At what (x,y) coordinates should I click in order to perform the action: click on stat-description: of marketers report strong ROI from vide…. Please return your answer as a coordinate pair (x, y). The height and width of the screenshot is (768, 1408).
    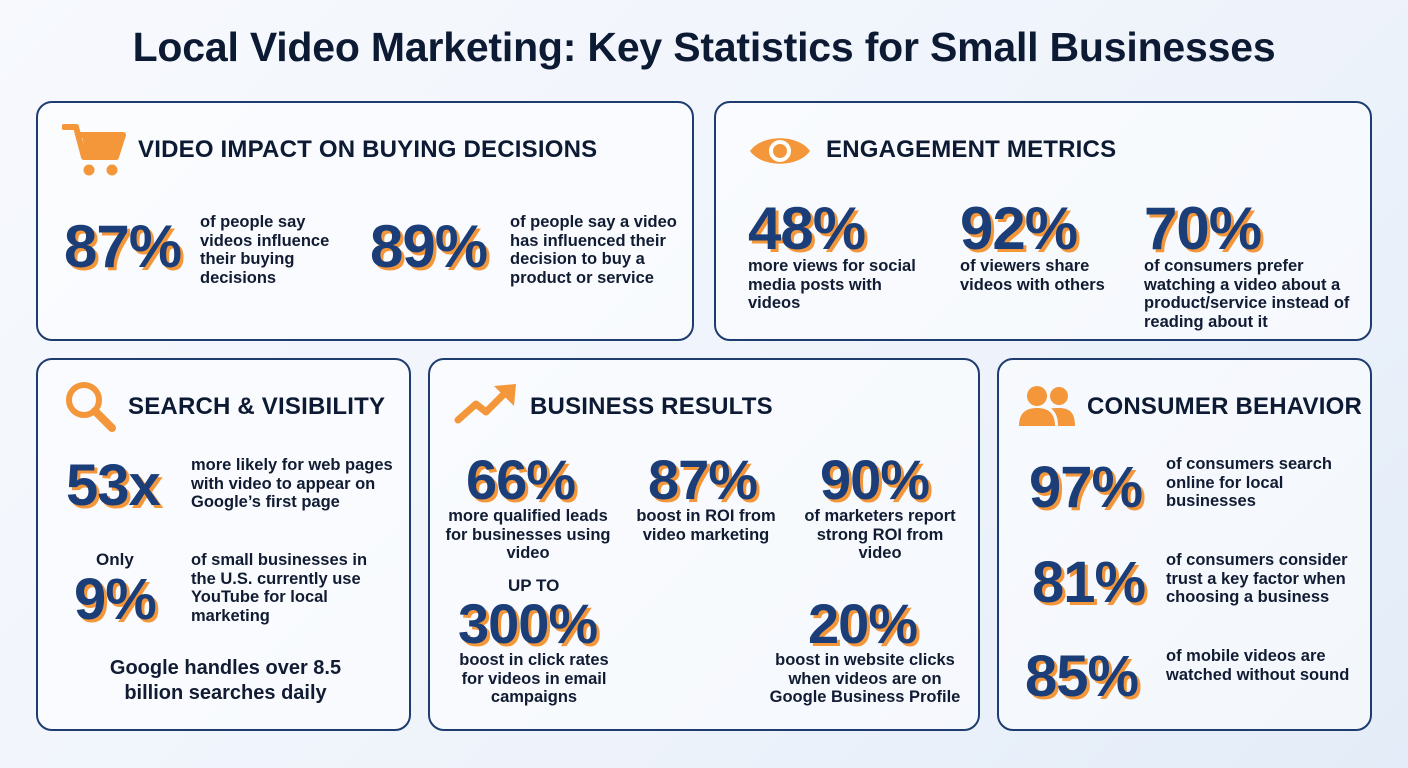
    Looking at the image, I should click on (880, 534).